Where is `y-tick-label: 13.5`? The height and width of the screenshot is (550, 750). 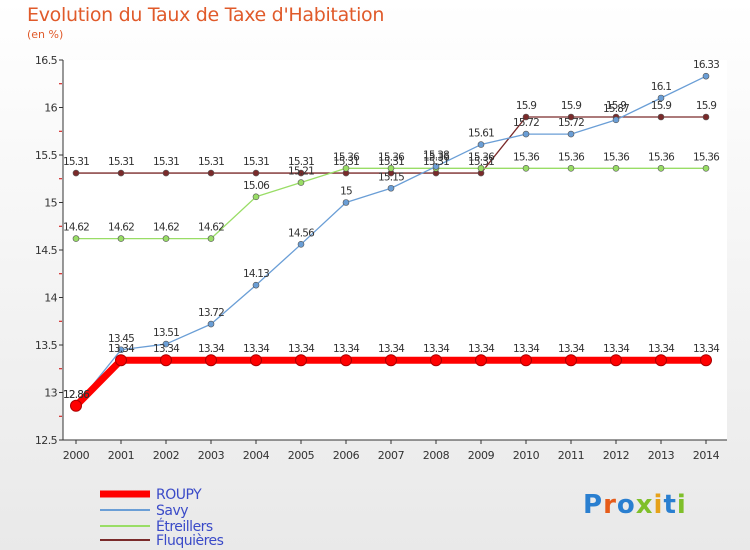 y-tick-label: 13.5 is located at coordinates (46, 345).